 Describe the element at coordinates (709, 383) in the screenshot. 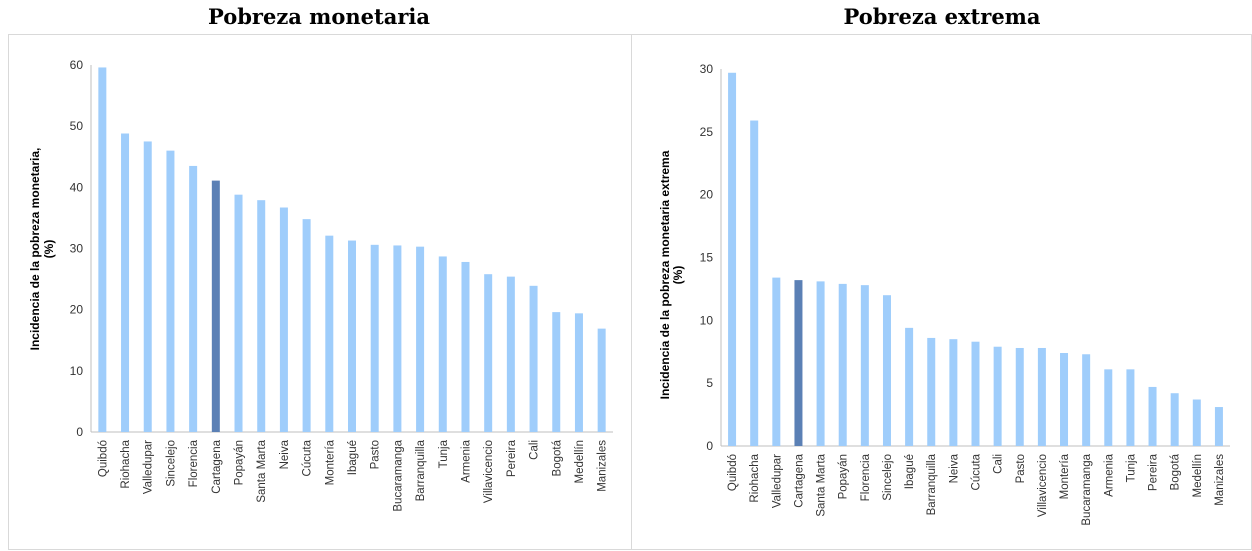

I see `pobreza-extrema-y-tick-label: 5` at that location.